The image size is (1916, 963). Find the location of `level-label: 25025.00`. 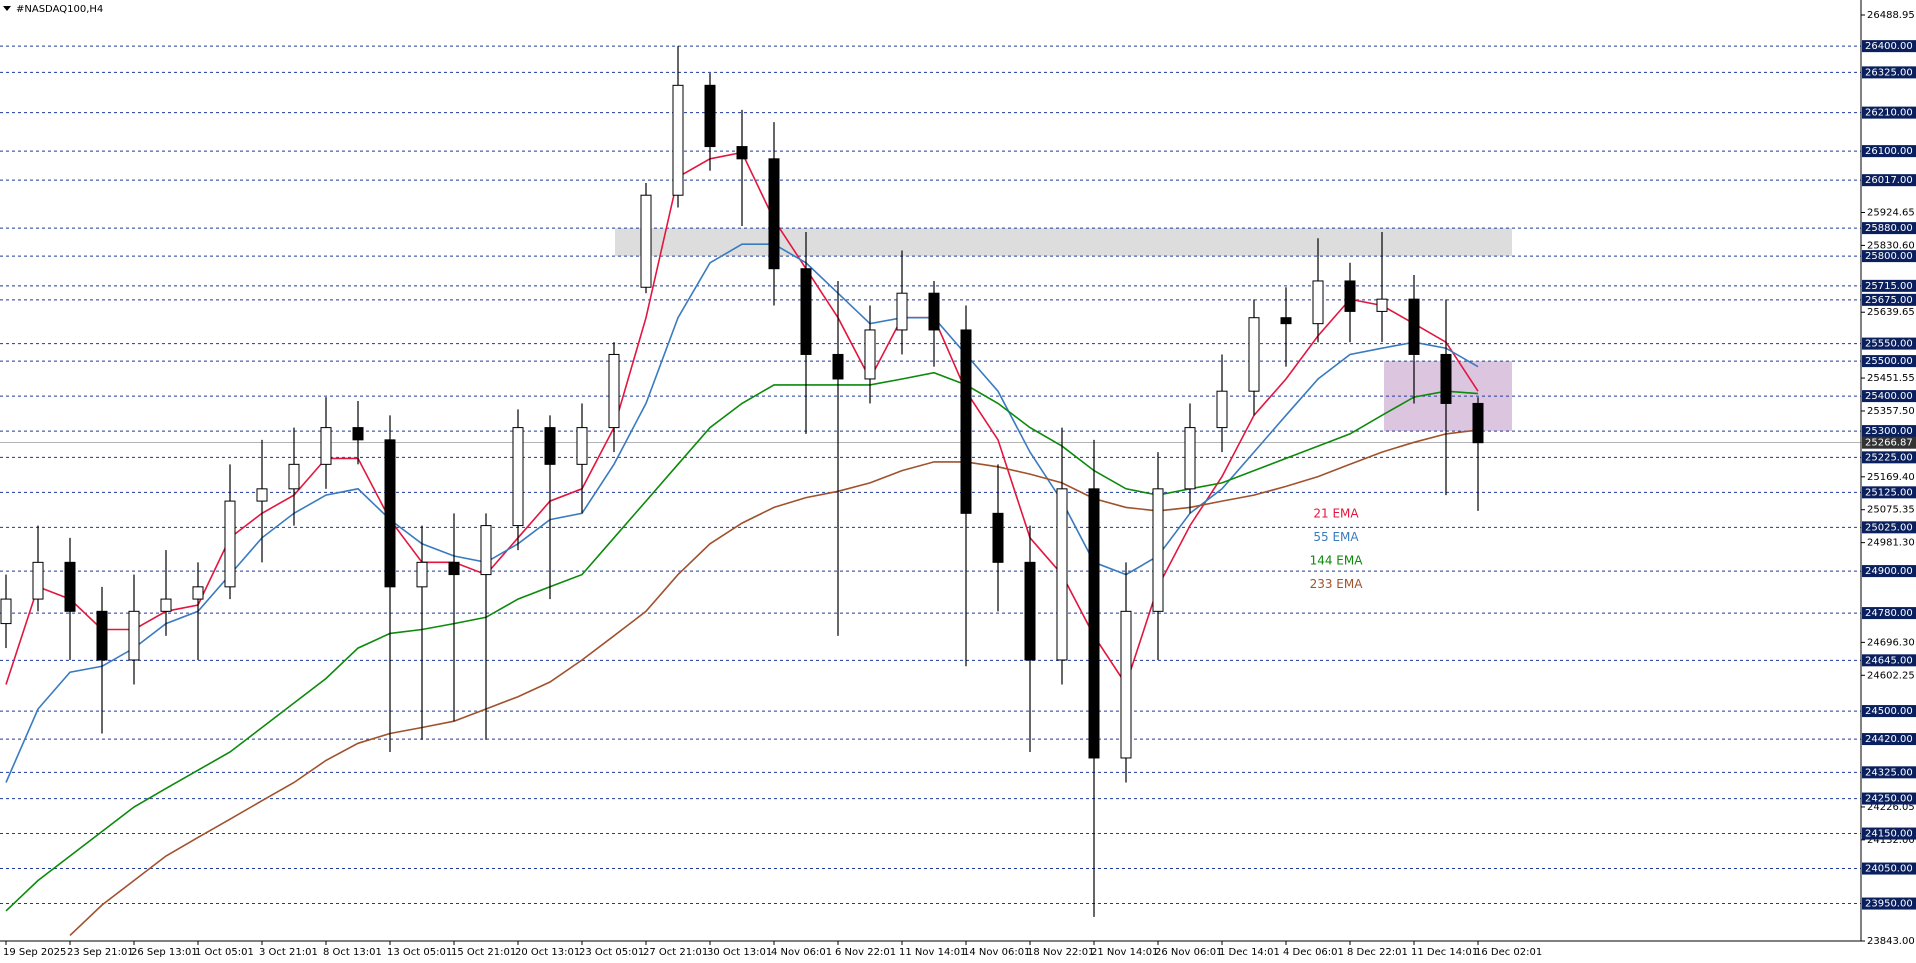

level-label: 25025.00 is located at coordinates (1889, 527).